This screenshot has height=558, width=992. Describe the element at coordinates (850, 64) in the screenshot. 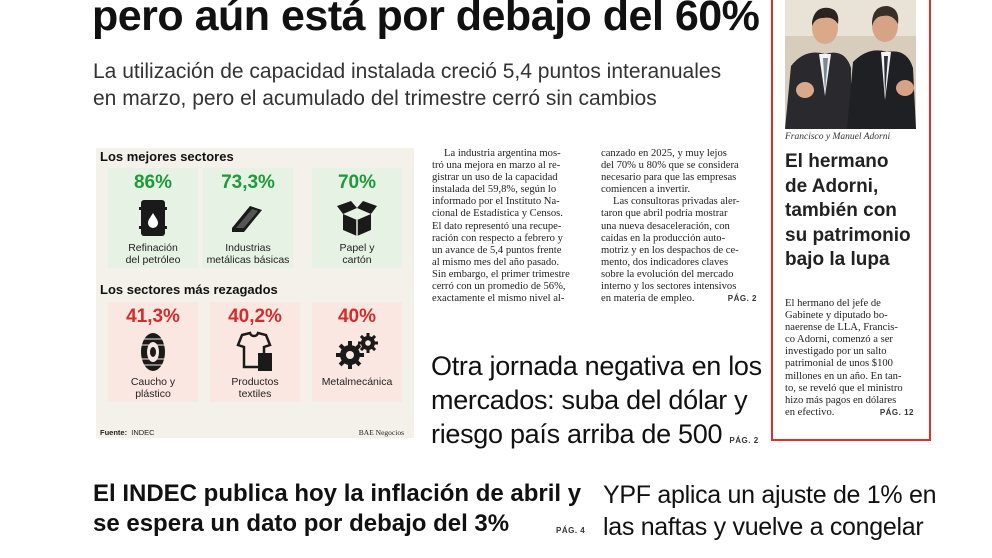

I see `portrait-photo` at that location.